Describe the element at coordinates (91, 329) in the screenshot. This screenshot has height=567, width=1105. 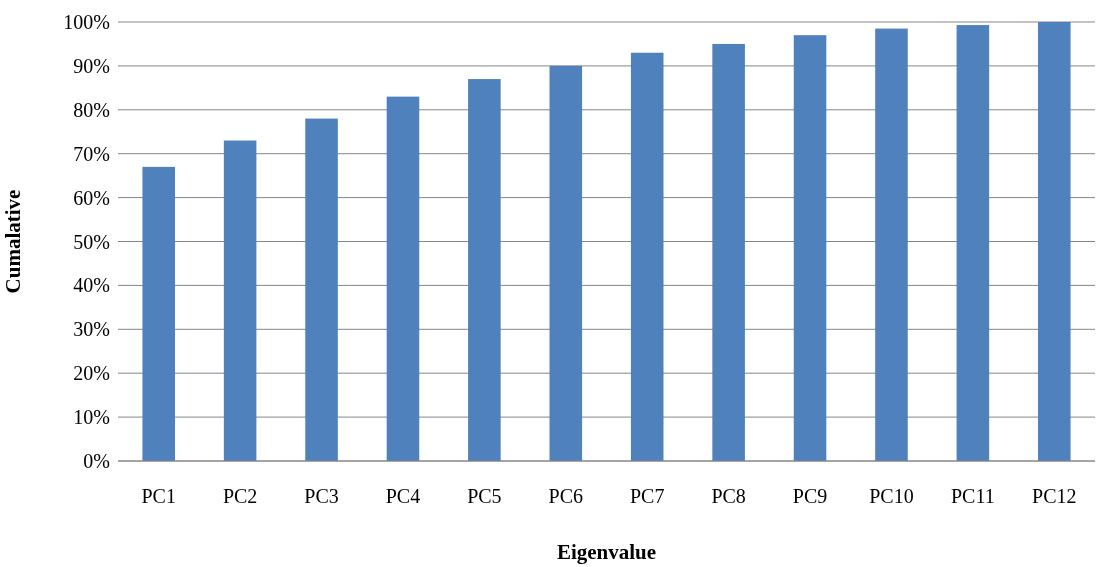
I see `y-tick-label: 30%` at that location.